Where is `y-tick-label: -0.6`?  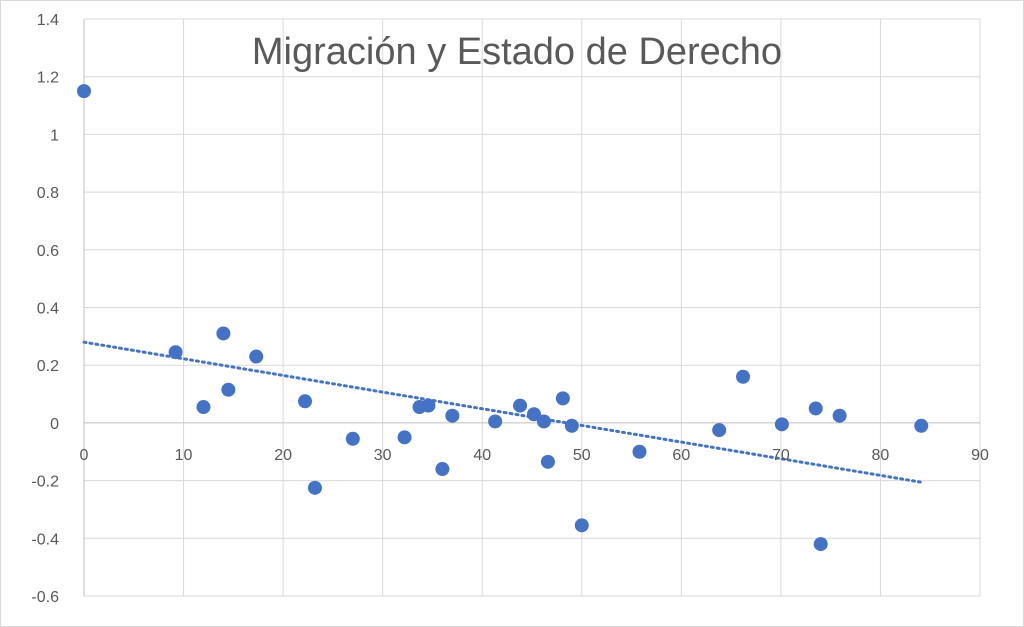
y-tick-label: -0.6 is located at coordinates (45, 597).